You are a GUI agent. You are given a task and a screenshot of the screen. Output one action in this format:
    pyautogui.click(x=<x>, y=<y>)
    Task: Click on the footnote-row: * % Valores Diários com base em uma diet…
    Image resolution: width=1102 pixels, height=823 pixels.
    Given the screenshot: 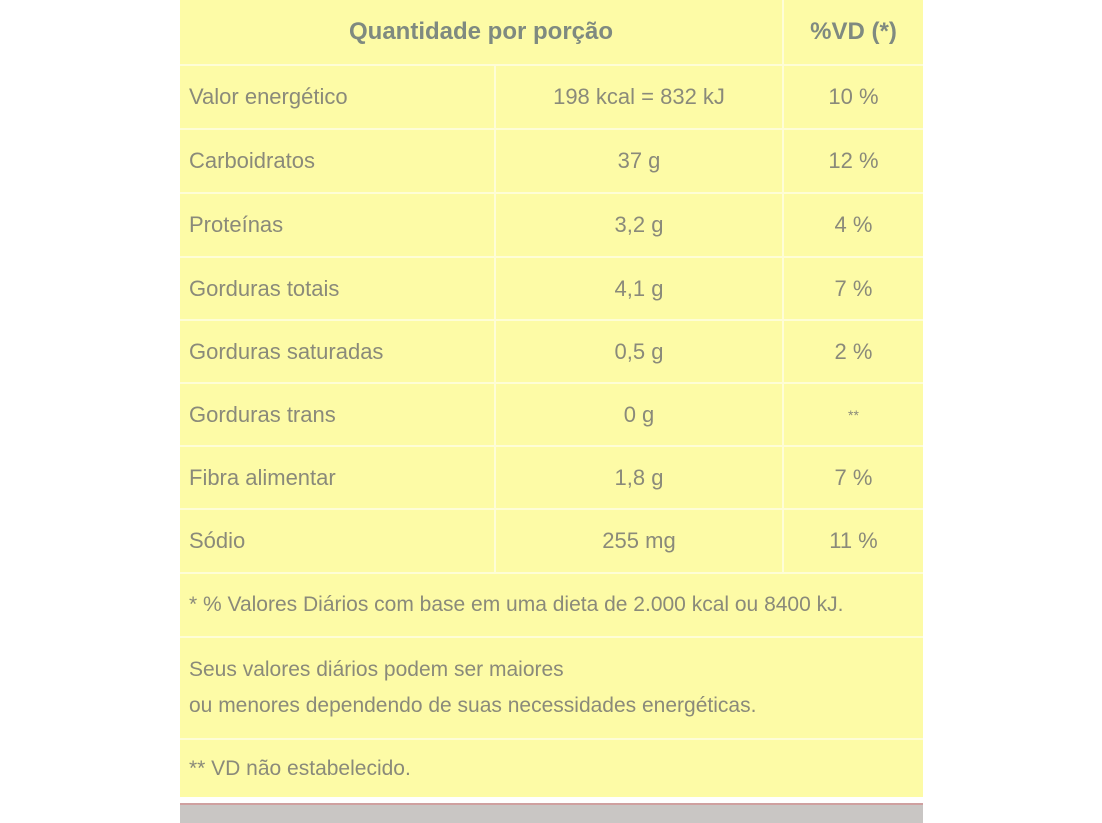 What is the action you would take?
    pyautogui.click(x=551, y=606)
    